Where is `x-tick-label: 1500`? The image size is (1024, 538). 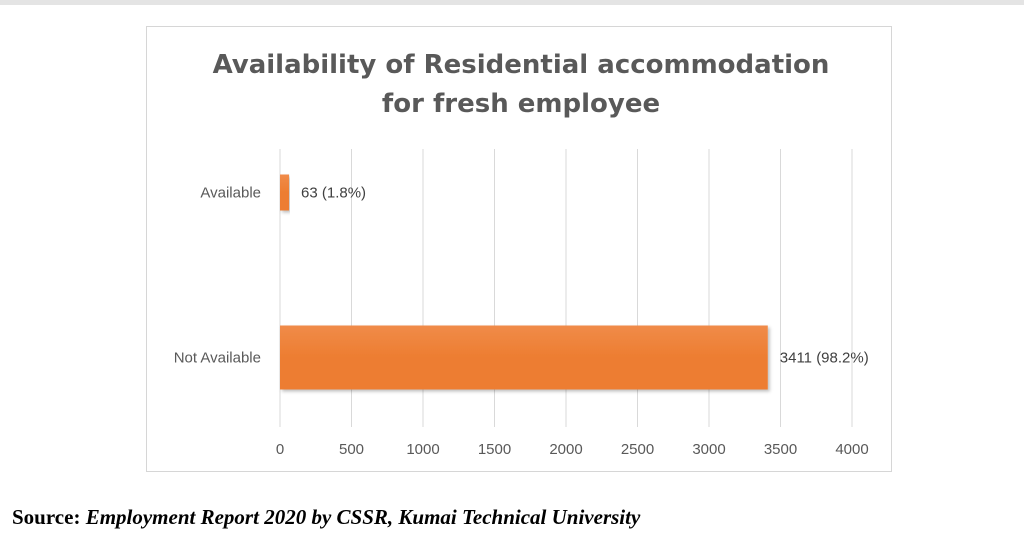 x-tick-label: 1500 is located at coordinates (494, 449).